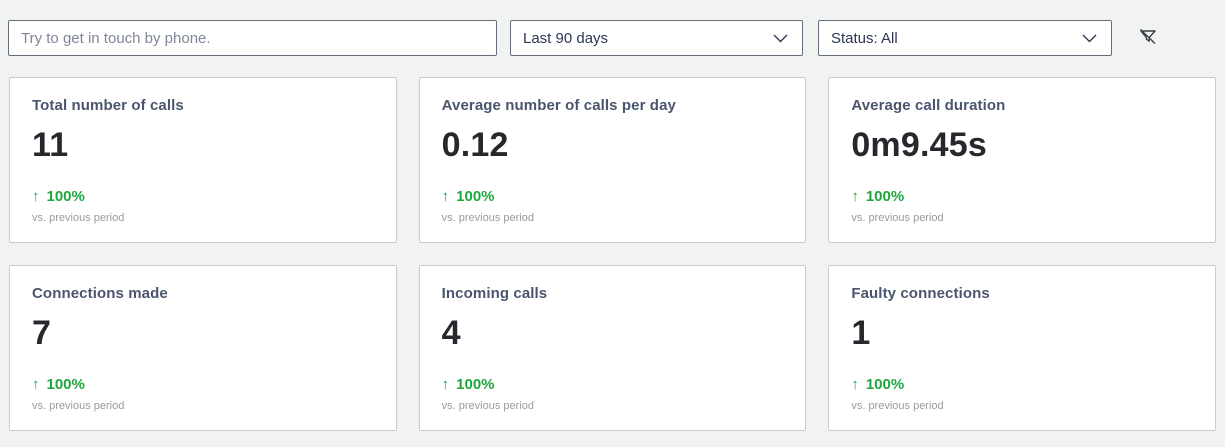  What do you see at coordinates (656, 38) in the screenshot?
I see `date-range-dropdown: Last 90 days` at bounding box center [656, 38].